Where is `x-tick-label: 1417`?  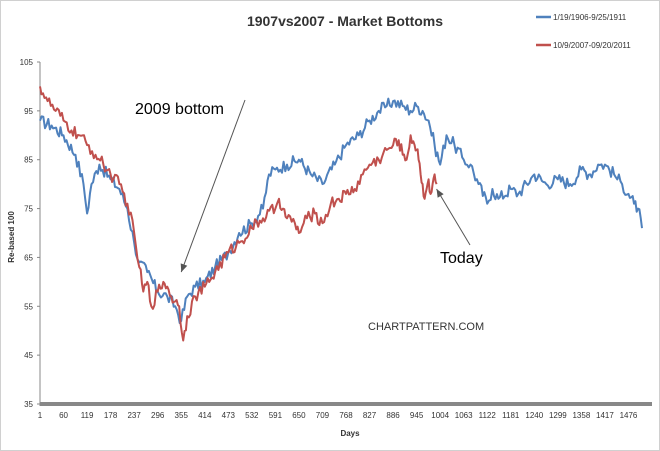
x-tick-label: 1417 is located at coordinates (605, 415).